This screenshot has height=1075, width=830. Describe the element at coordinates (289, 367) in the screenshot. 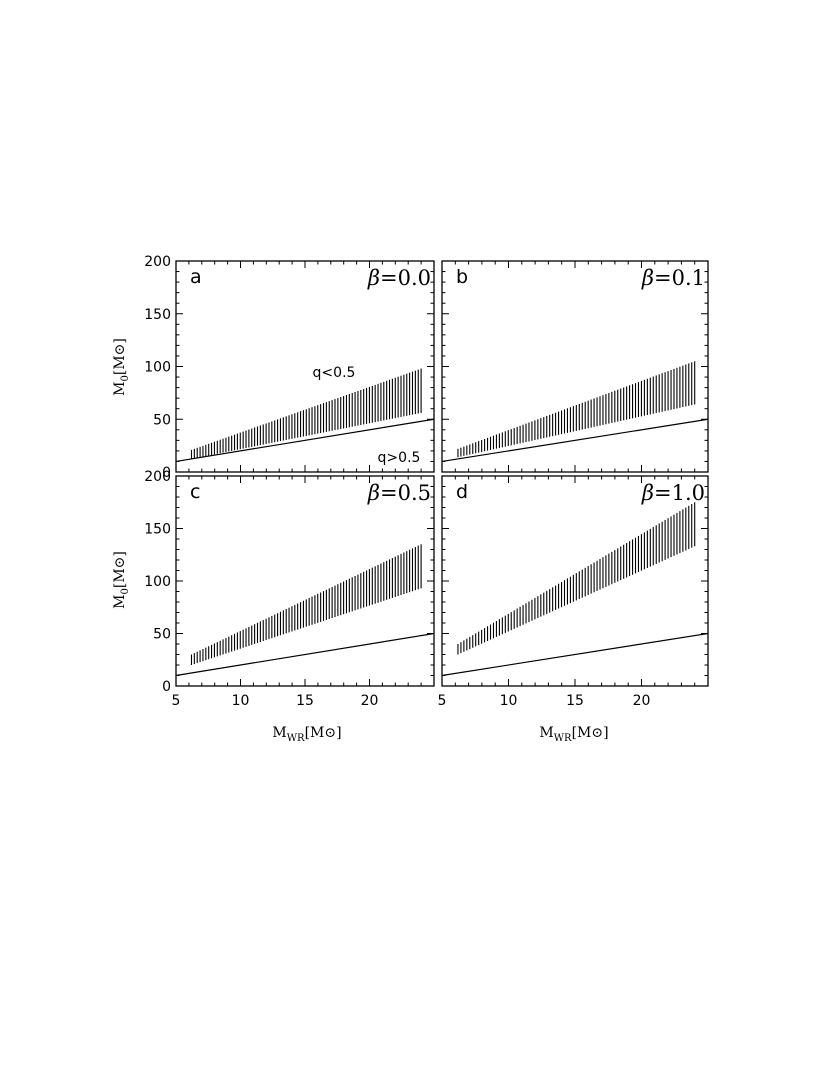

I see `panel-a: 0 50 100 150 200 a β=0.0 q<0.5 q>0.5` at that location.